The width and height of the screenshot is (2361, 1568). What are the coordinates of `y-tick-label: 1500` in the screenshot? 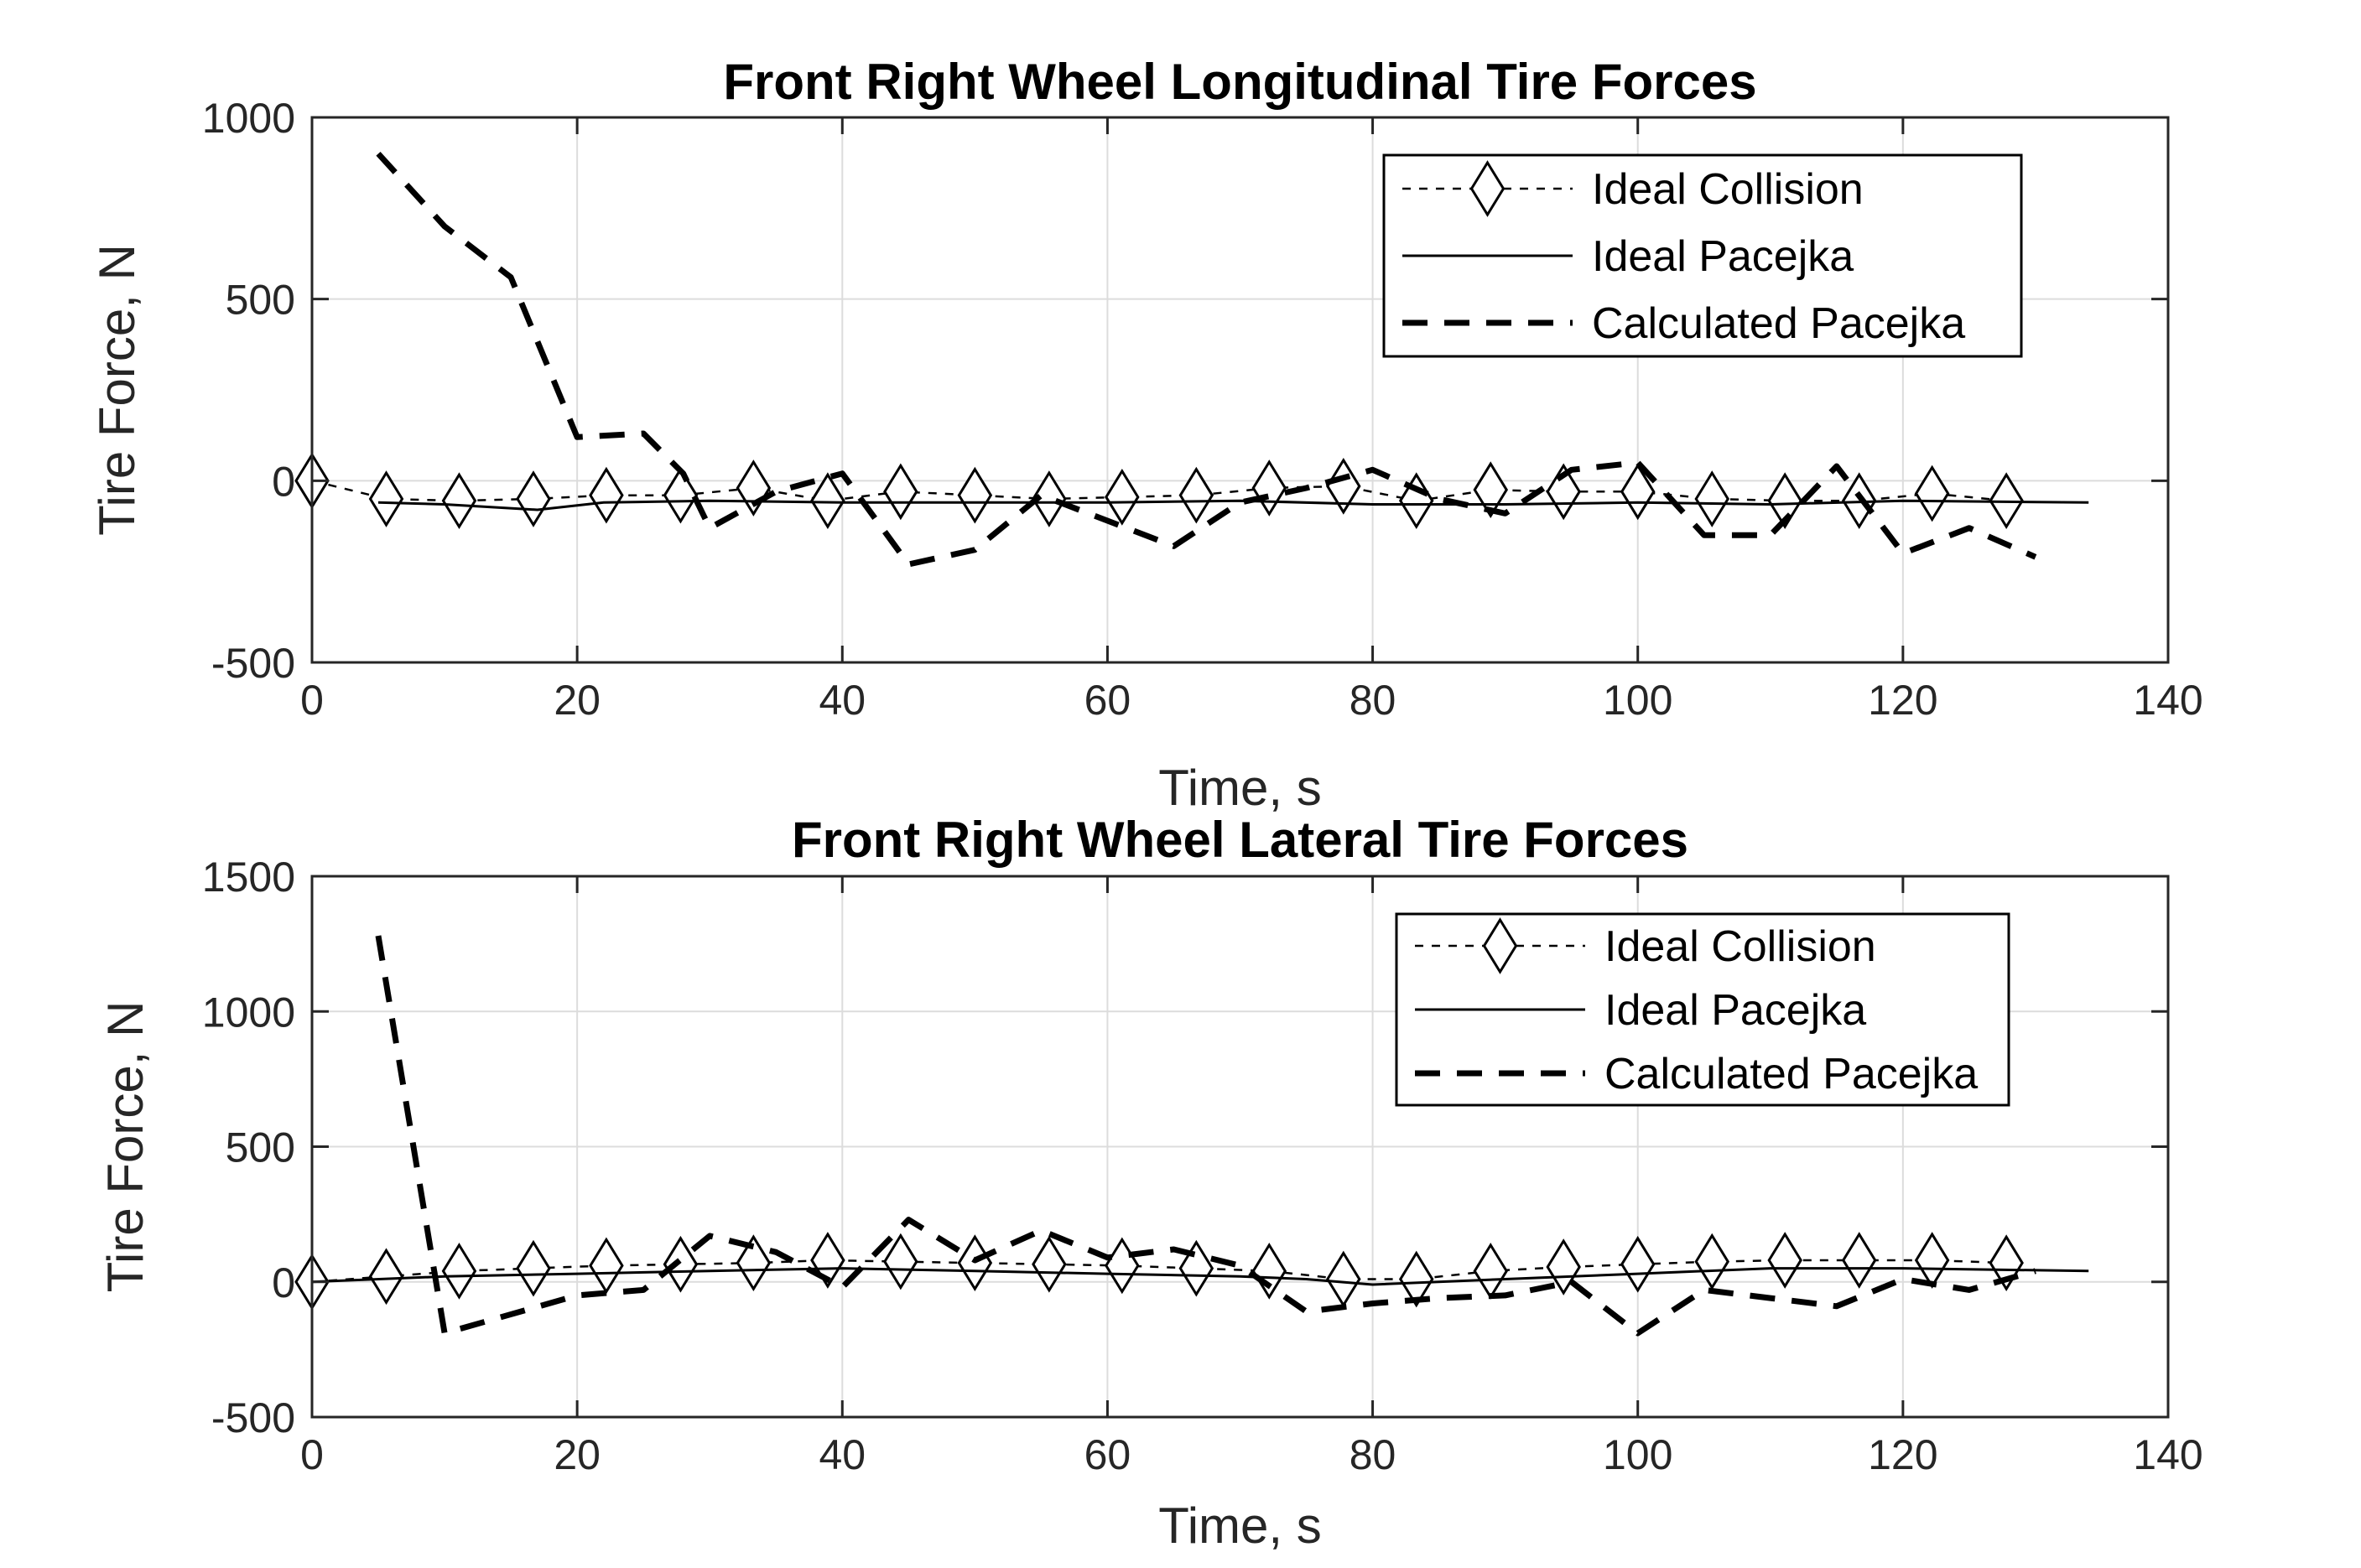 It's located at (249, 877).